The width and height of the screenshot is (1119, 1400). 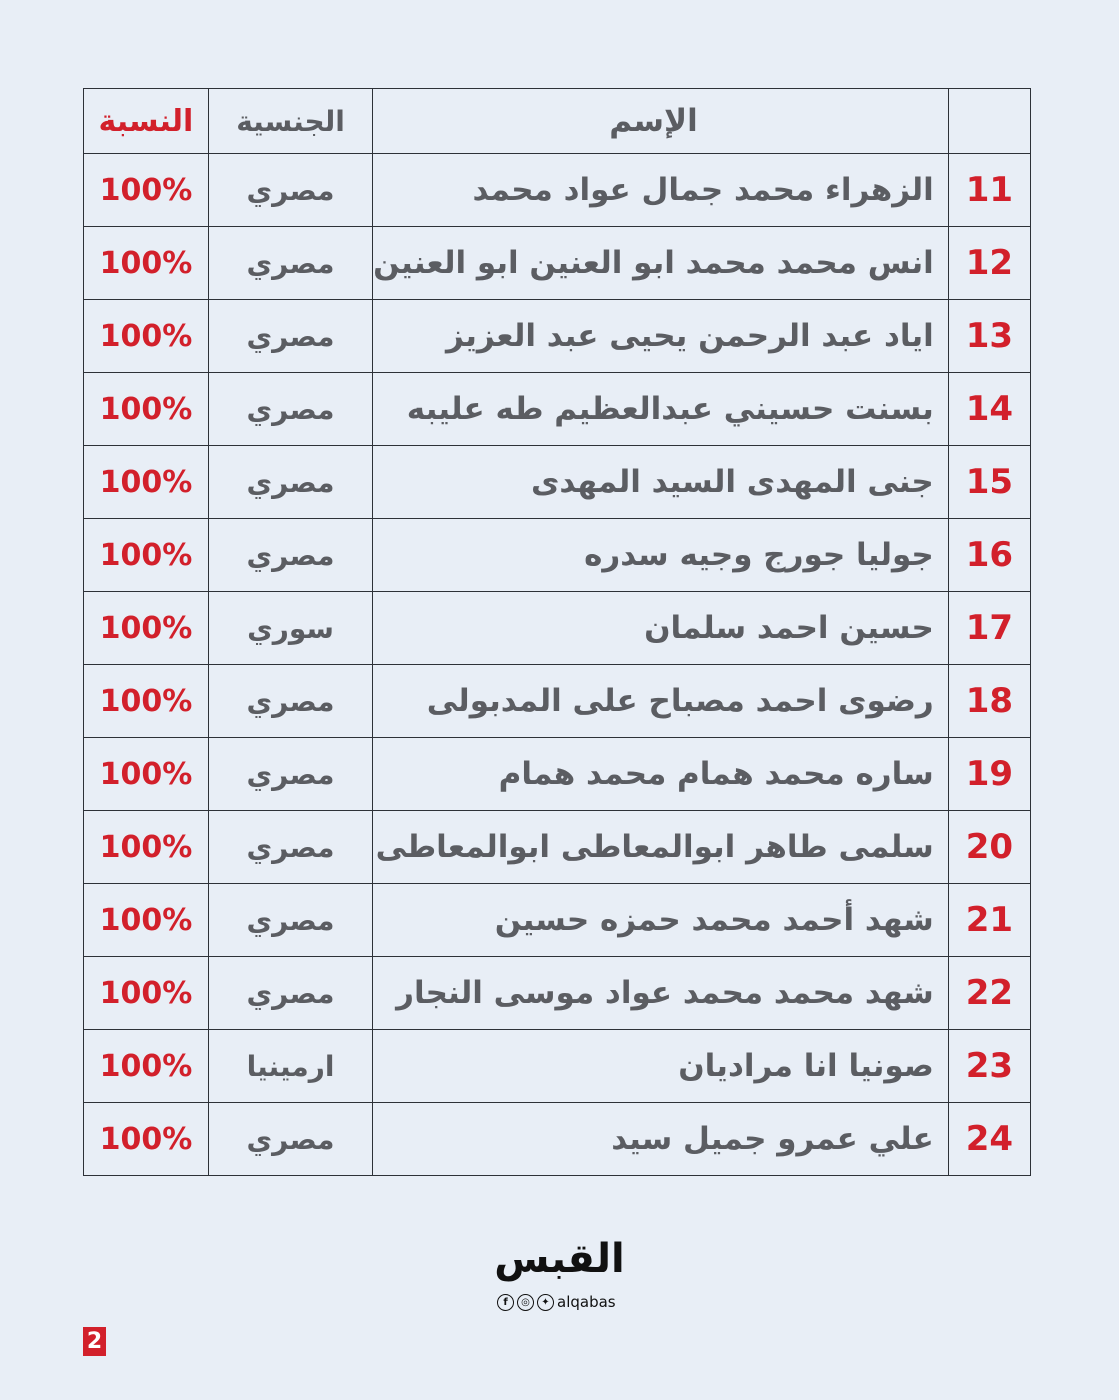 What do you see at coordinates (545, 1302) in the screenshot?
I see `twitter-icon: ✦` at bounding box center [545, 1302].